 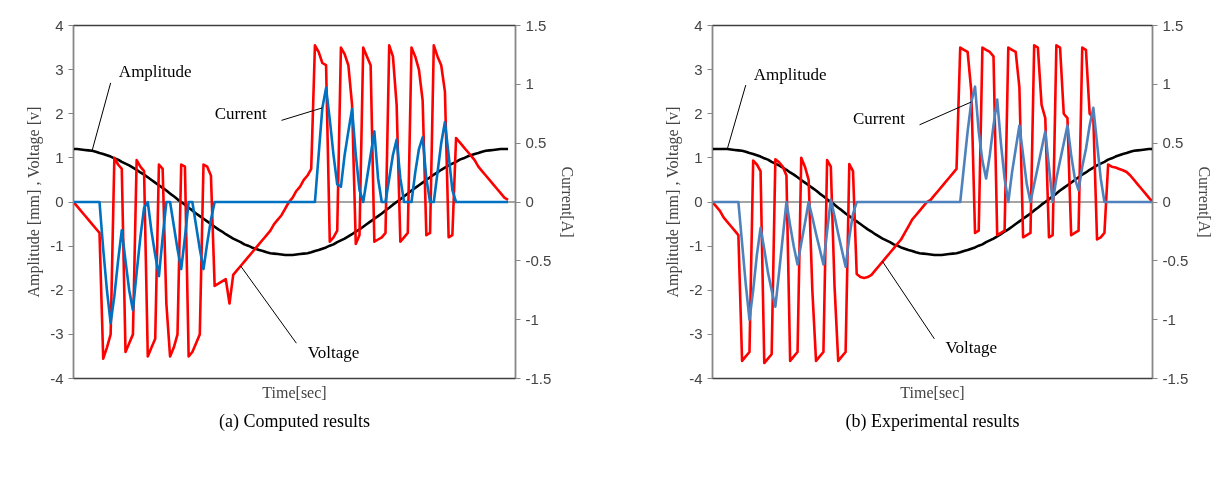 I want to click on text: (a) Computed results, so click(x=294, y=421).